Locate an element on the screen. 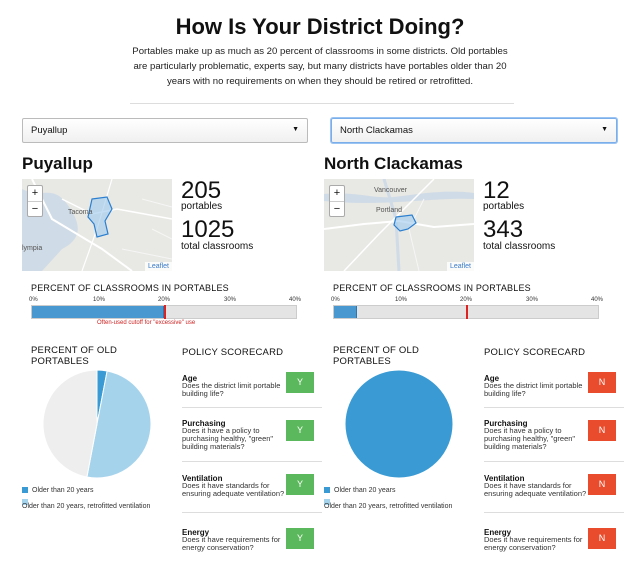 The width and height of the screenshot is (640, 571). pie-slice-old is located at coordinates (399, 424).